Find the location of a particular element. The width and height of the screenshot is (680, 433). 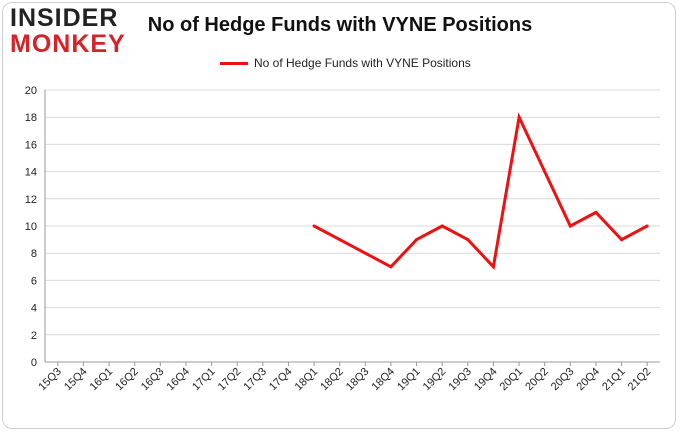

x-tick-label: 18Q2 is located at coordinates (332, 380).